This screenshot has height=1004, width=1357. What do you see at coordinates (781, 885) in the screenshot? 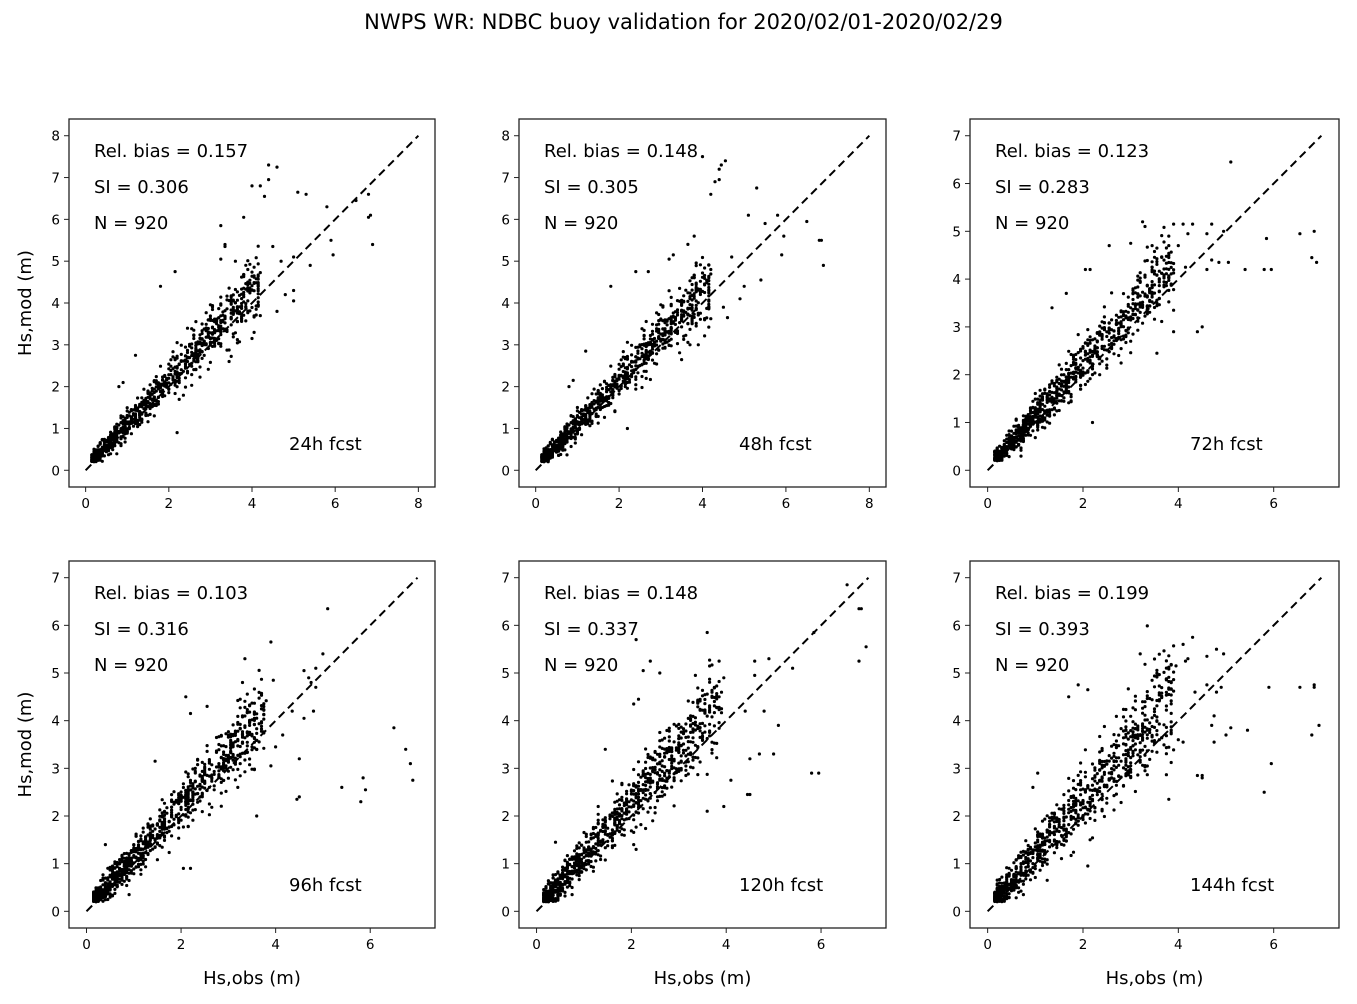
I see `forecast-label: 120h fcst` at bounding box center [781, 885].